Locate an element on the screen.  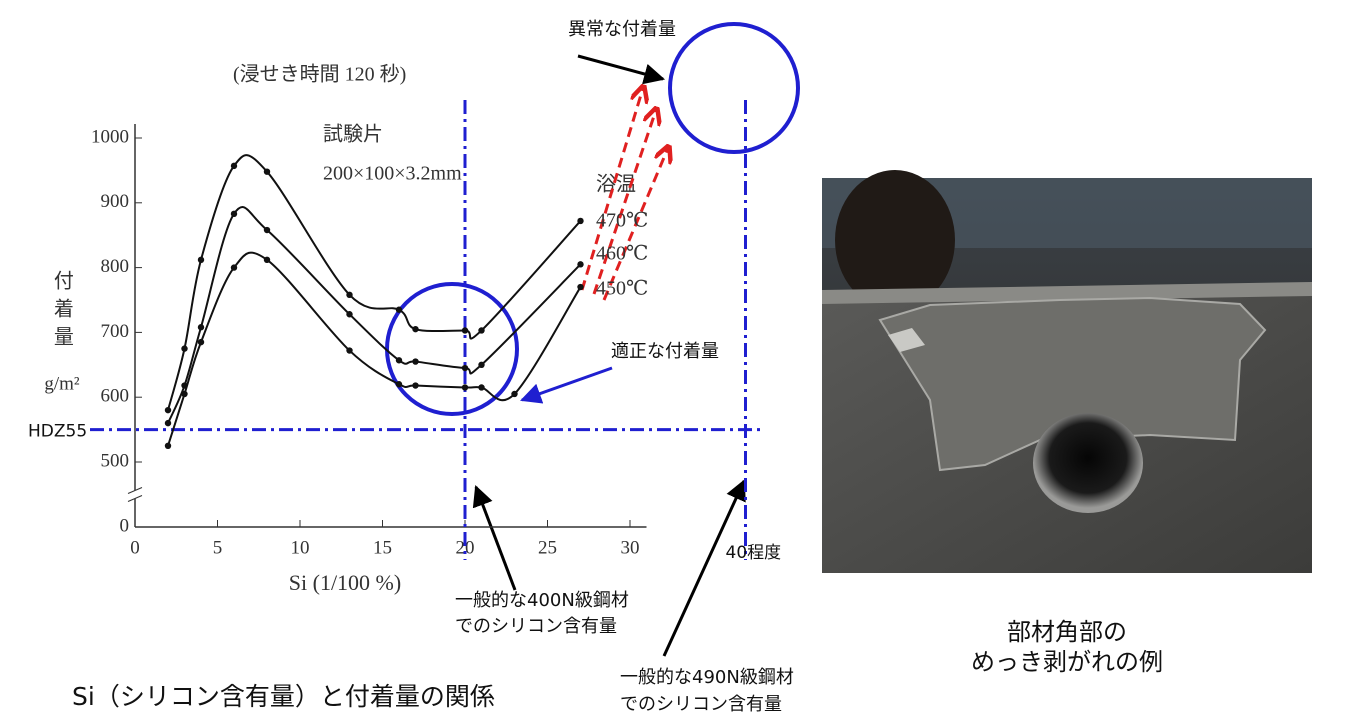
x-tick-label: 25 is located at coordinates (547, 547).